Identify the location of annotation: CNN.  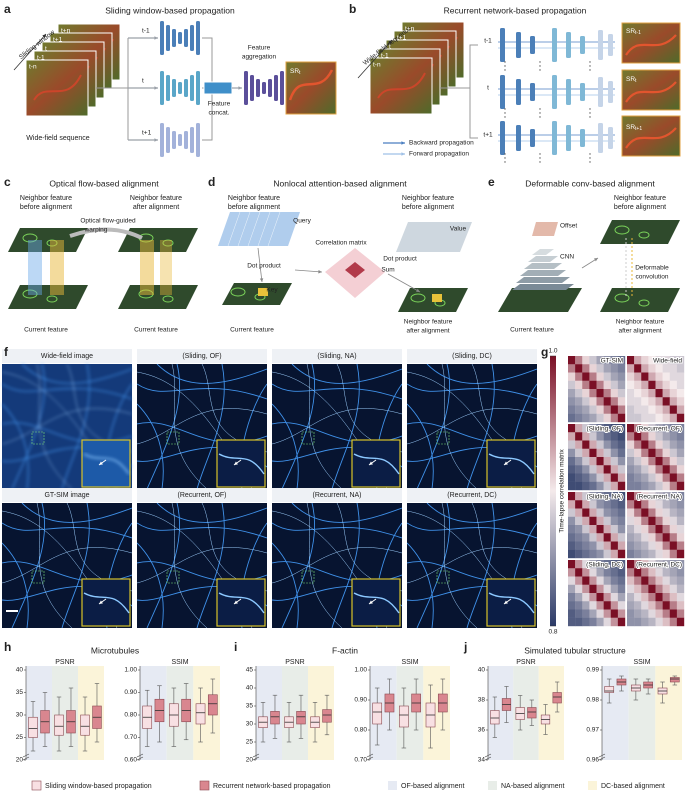
(567, 257).